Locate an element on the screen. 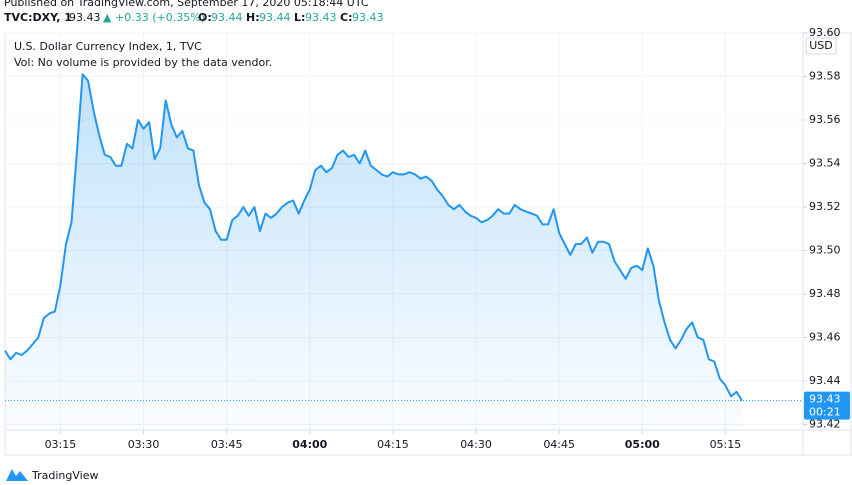 Image resolution: width=852 pixels, height=485 pixels. y-tick-label: 93.56 is located at coordinates (825, 119).